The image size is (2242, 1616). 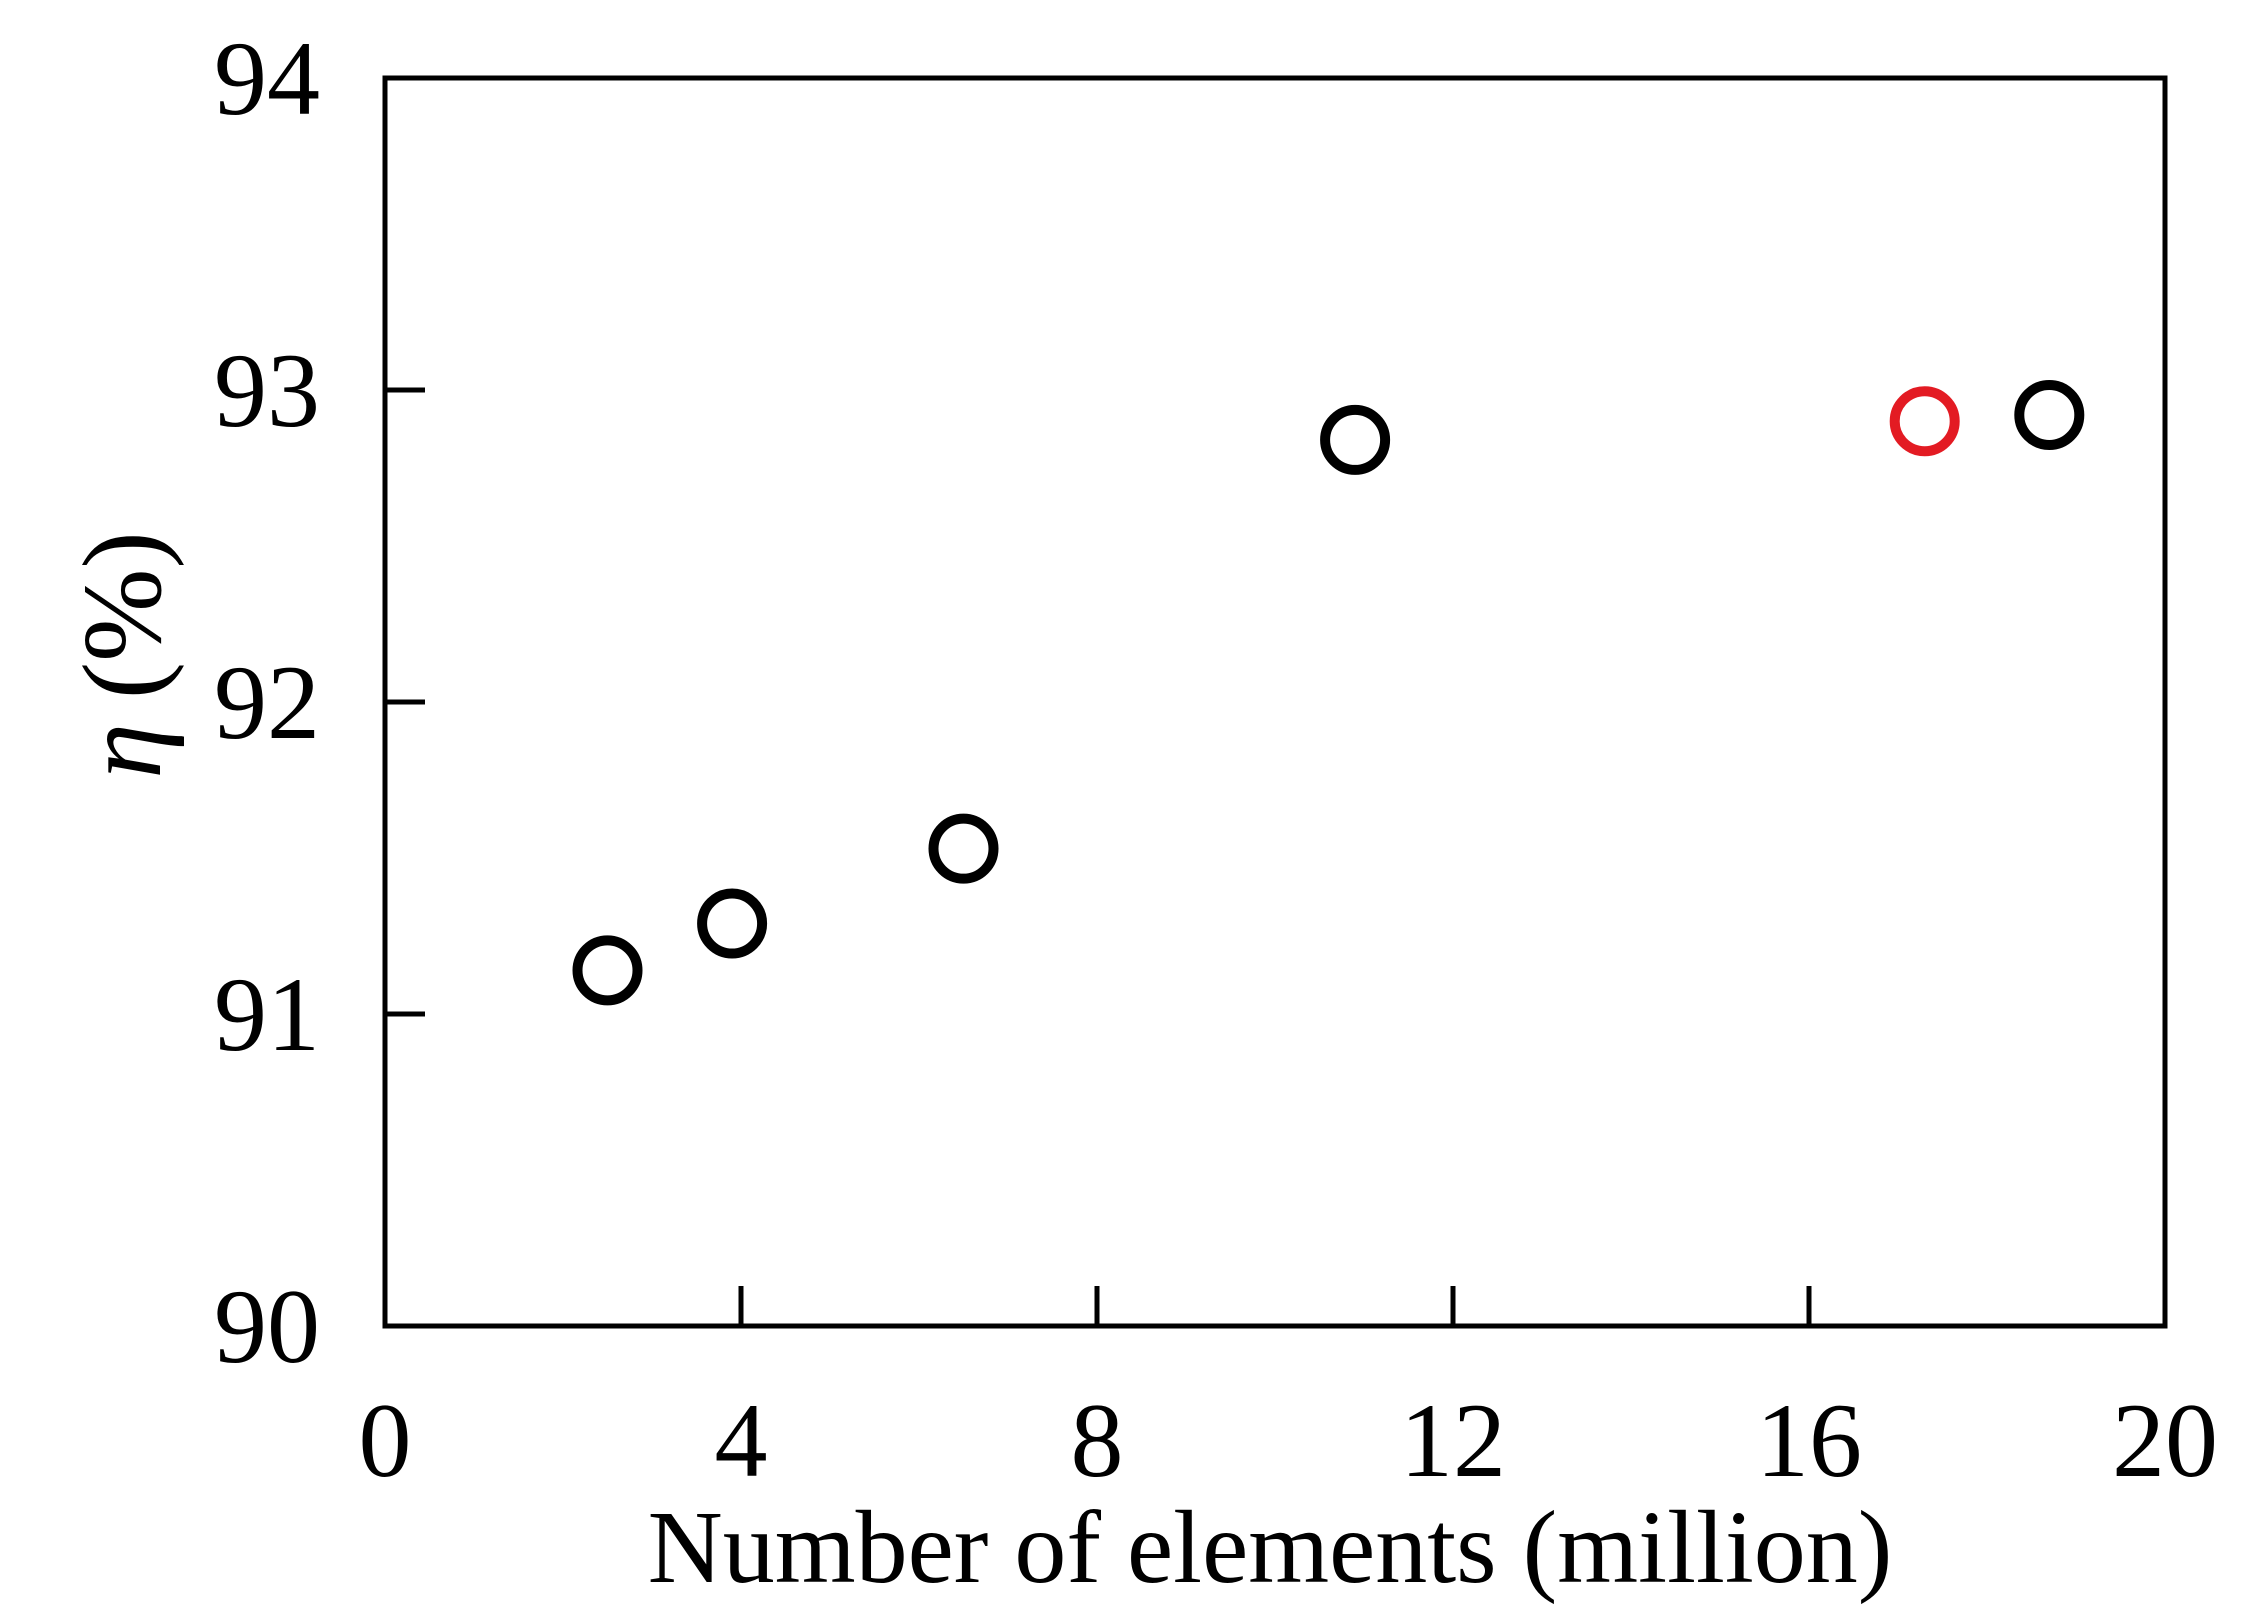 I want to click on y-axis-unit: (%), so click(x=123, y=615).